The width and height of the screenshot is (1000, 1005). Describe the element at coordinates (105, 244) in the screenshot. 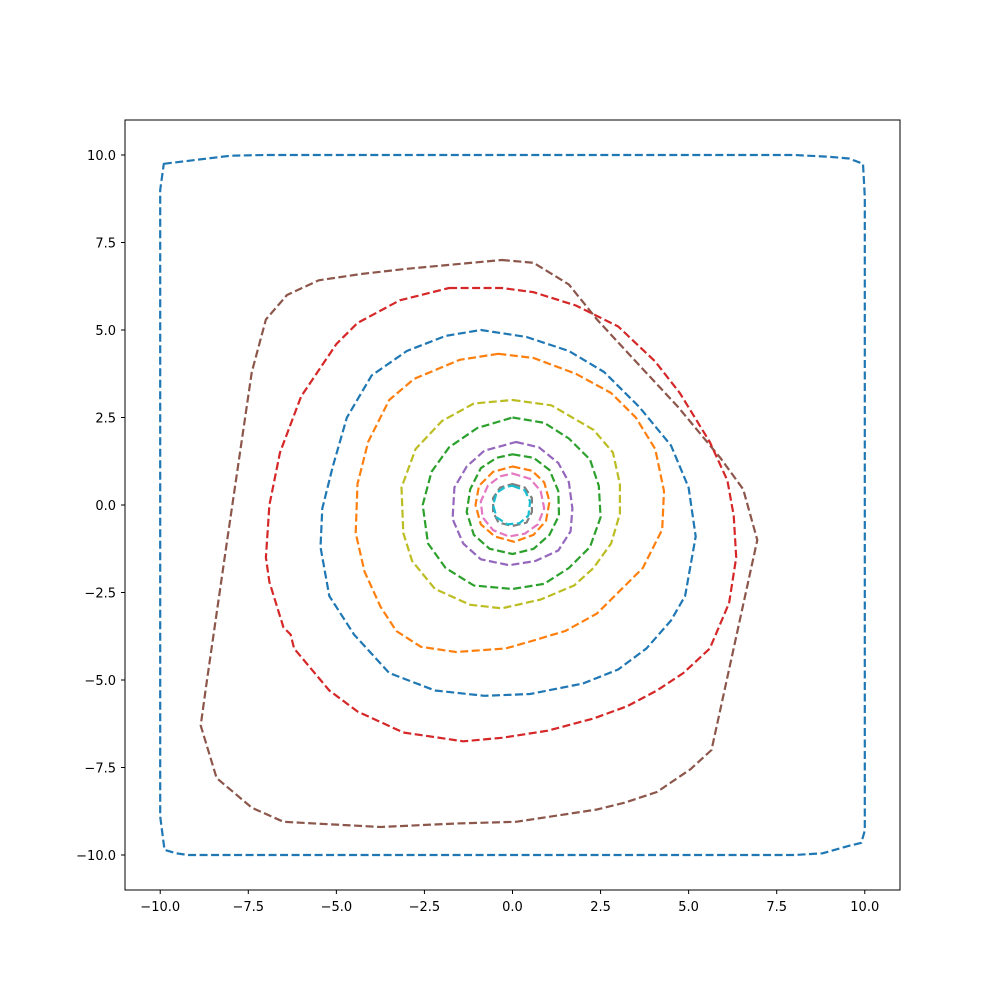

I see `y-tick-label: 7.5` at that location.